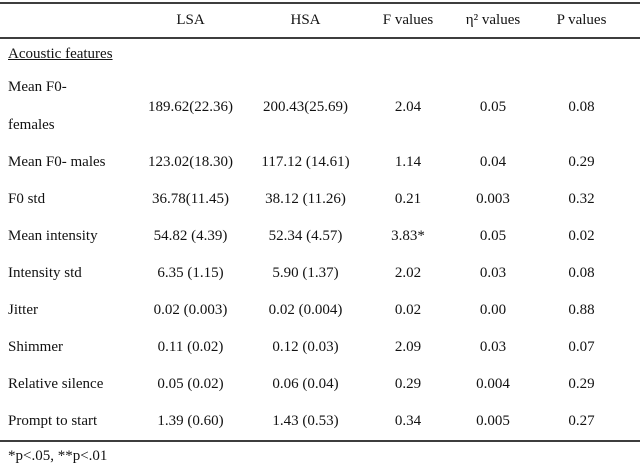 This screenshot has height=468, width=640. What do you see at coordinates (190, 199) in the screenshot?
I see `lsa-value: 36.78(11.45)` at bounding box center [190, 199].